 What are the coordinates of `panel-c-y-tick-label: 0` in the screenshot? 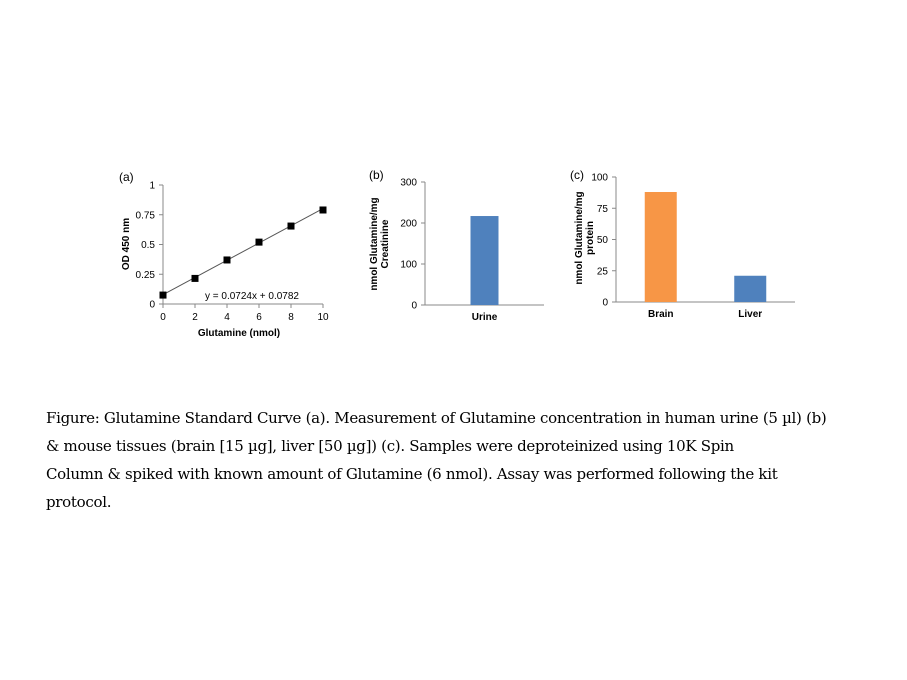 It's located at (605, 303).